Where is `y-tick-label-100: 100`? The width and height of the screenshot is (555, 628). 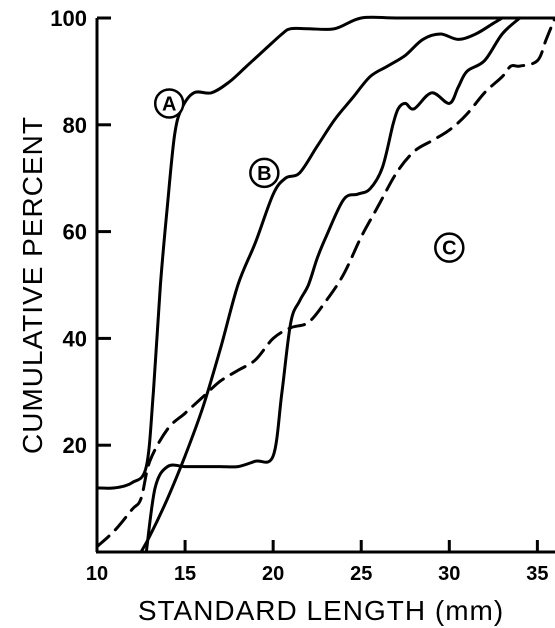 y-tick-label-100: 100 is located at coordinates (68, 18).